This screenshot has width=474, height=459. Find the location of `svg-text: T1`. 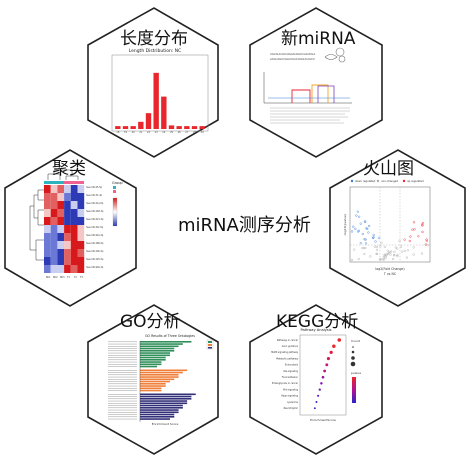

svg-text: T1 is located at coordinates (68, 277).